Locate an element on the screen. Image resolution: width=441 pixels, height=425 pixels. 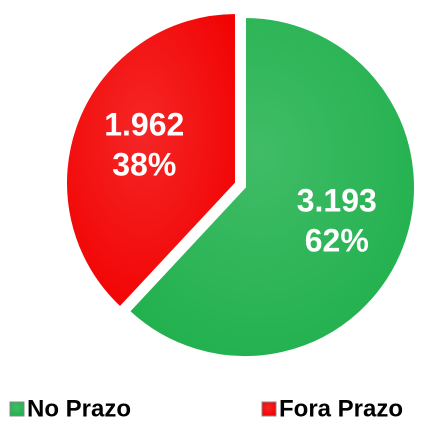
percent-label: 62% is located at coordinates (337, 241).